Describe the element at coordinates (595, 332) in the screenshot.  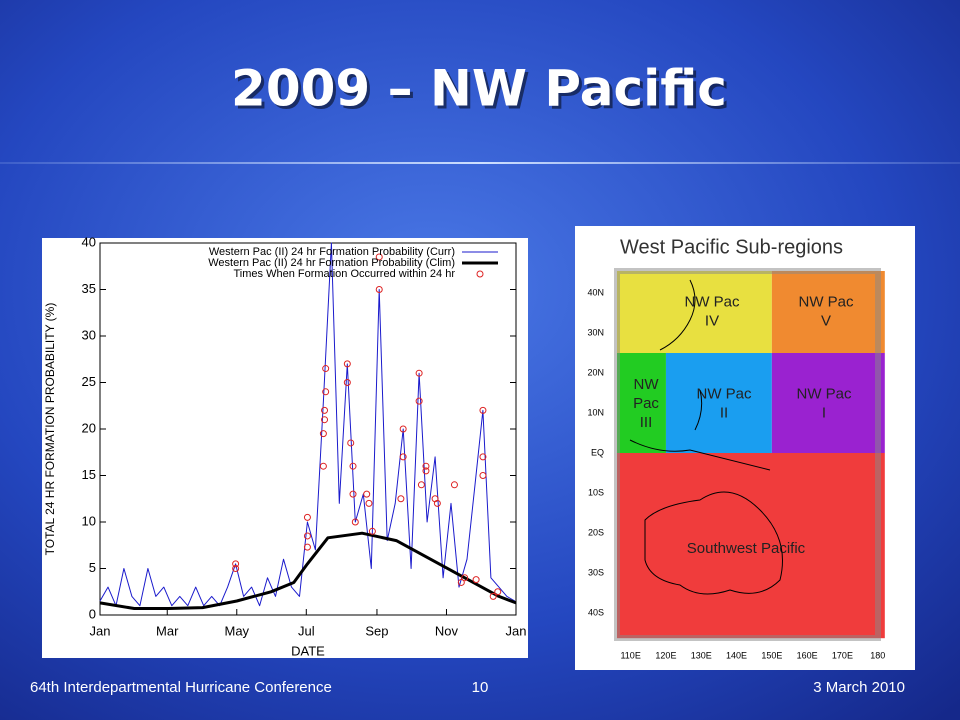
I see `lat-label: 30N` at that location.